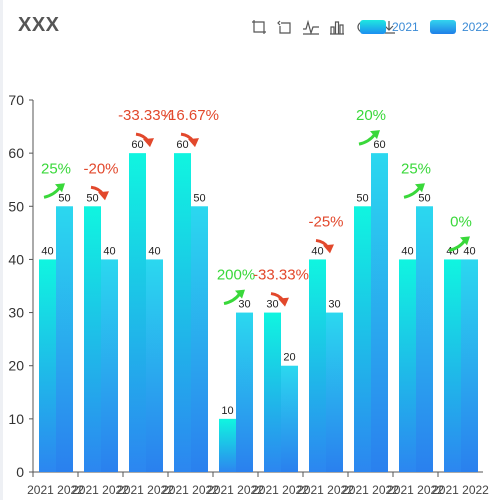  Describe the element at coordinates (443, 27) in the screenshot. I see `legend-swatch-2022` at that location.